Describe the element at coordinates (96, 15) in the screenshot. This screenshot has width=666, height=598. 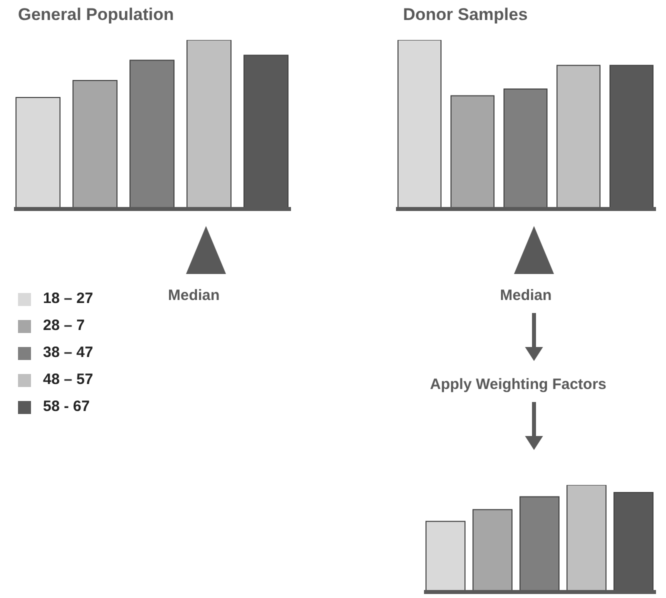
I see `chart-title: General Population` at that location.